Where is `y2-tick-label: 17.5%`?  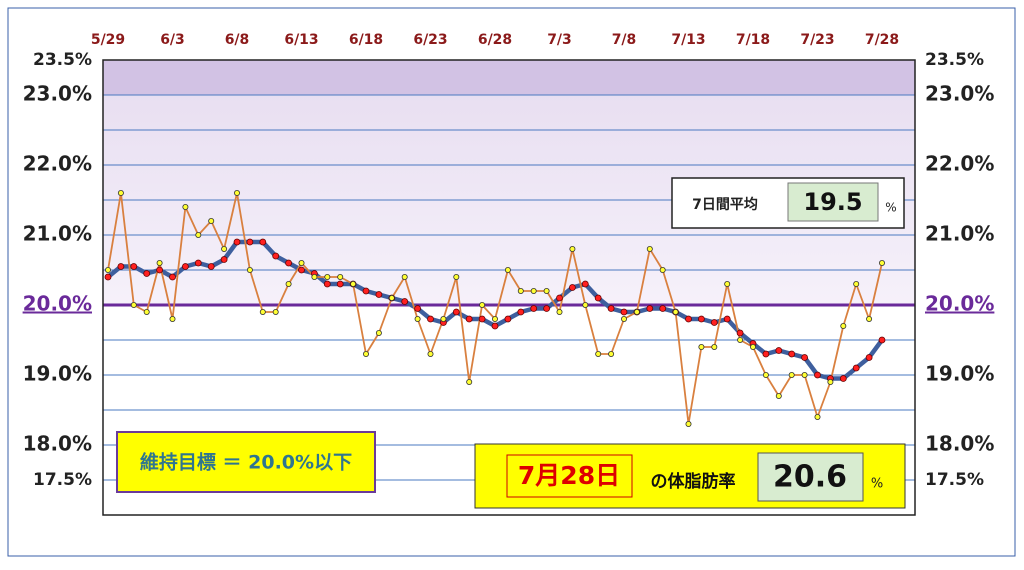 y2-tick-label: 17.5% is located at coordinates (954, 480).